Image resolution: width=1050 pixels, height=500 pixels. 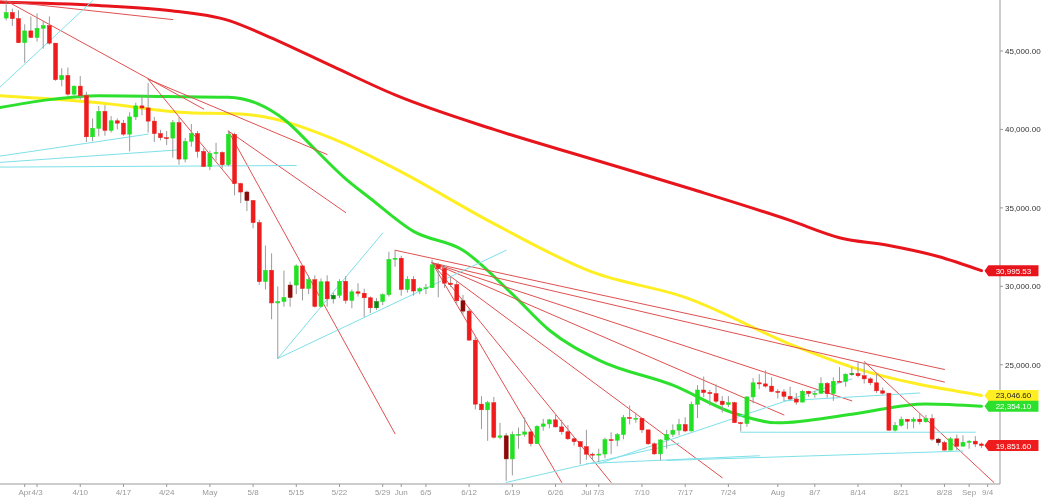 What do you see at coordinates (685, 492) in the screenshot?
I see `x-tick-label: 7/17` at bounding box center [685, 492].